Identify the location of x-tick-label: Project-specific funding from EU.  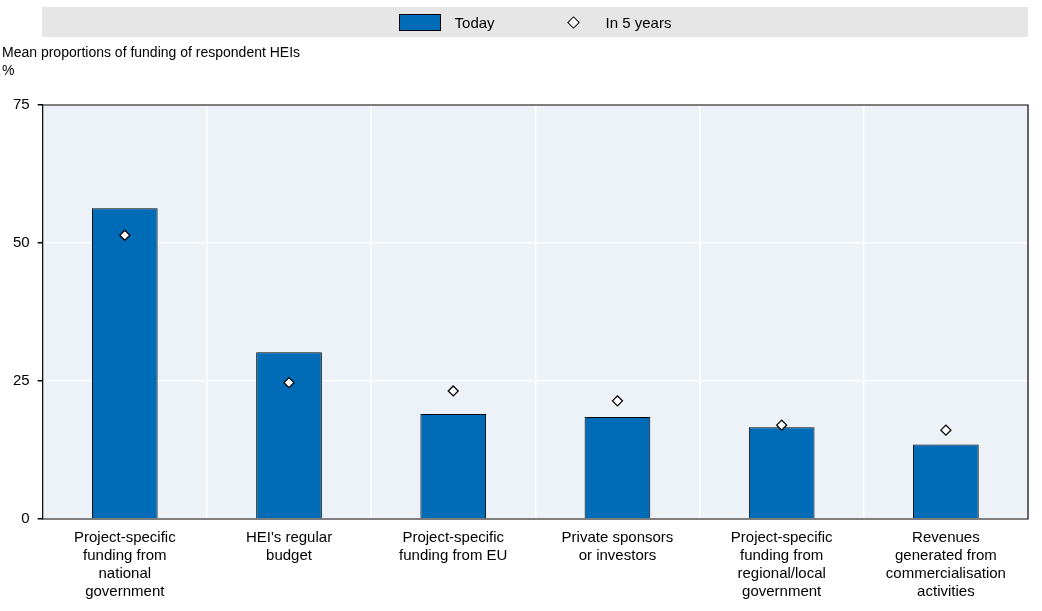
(453, 546).